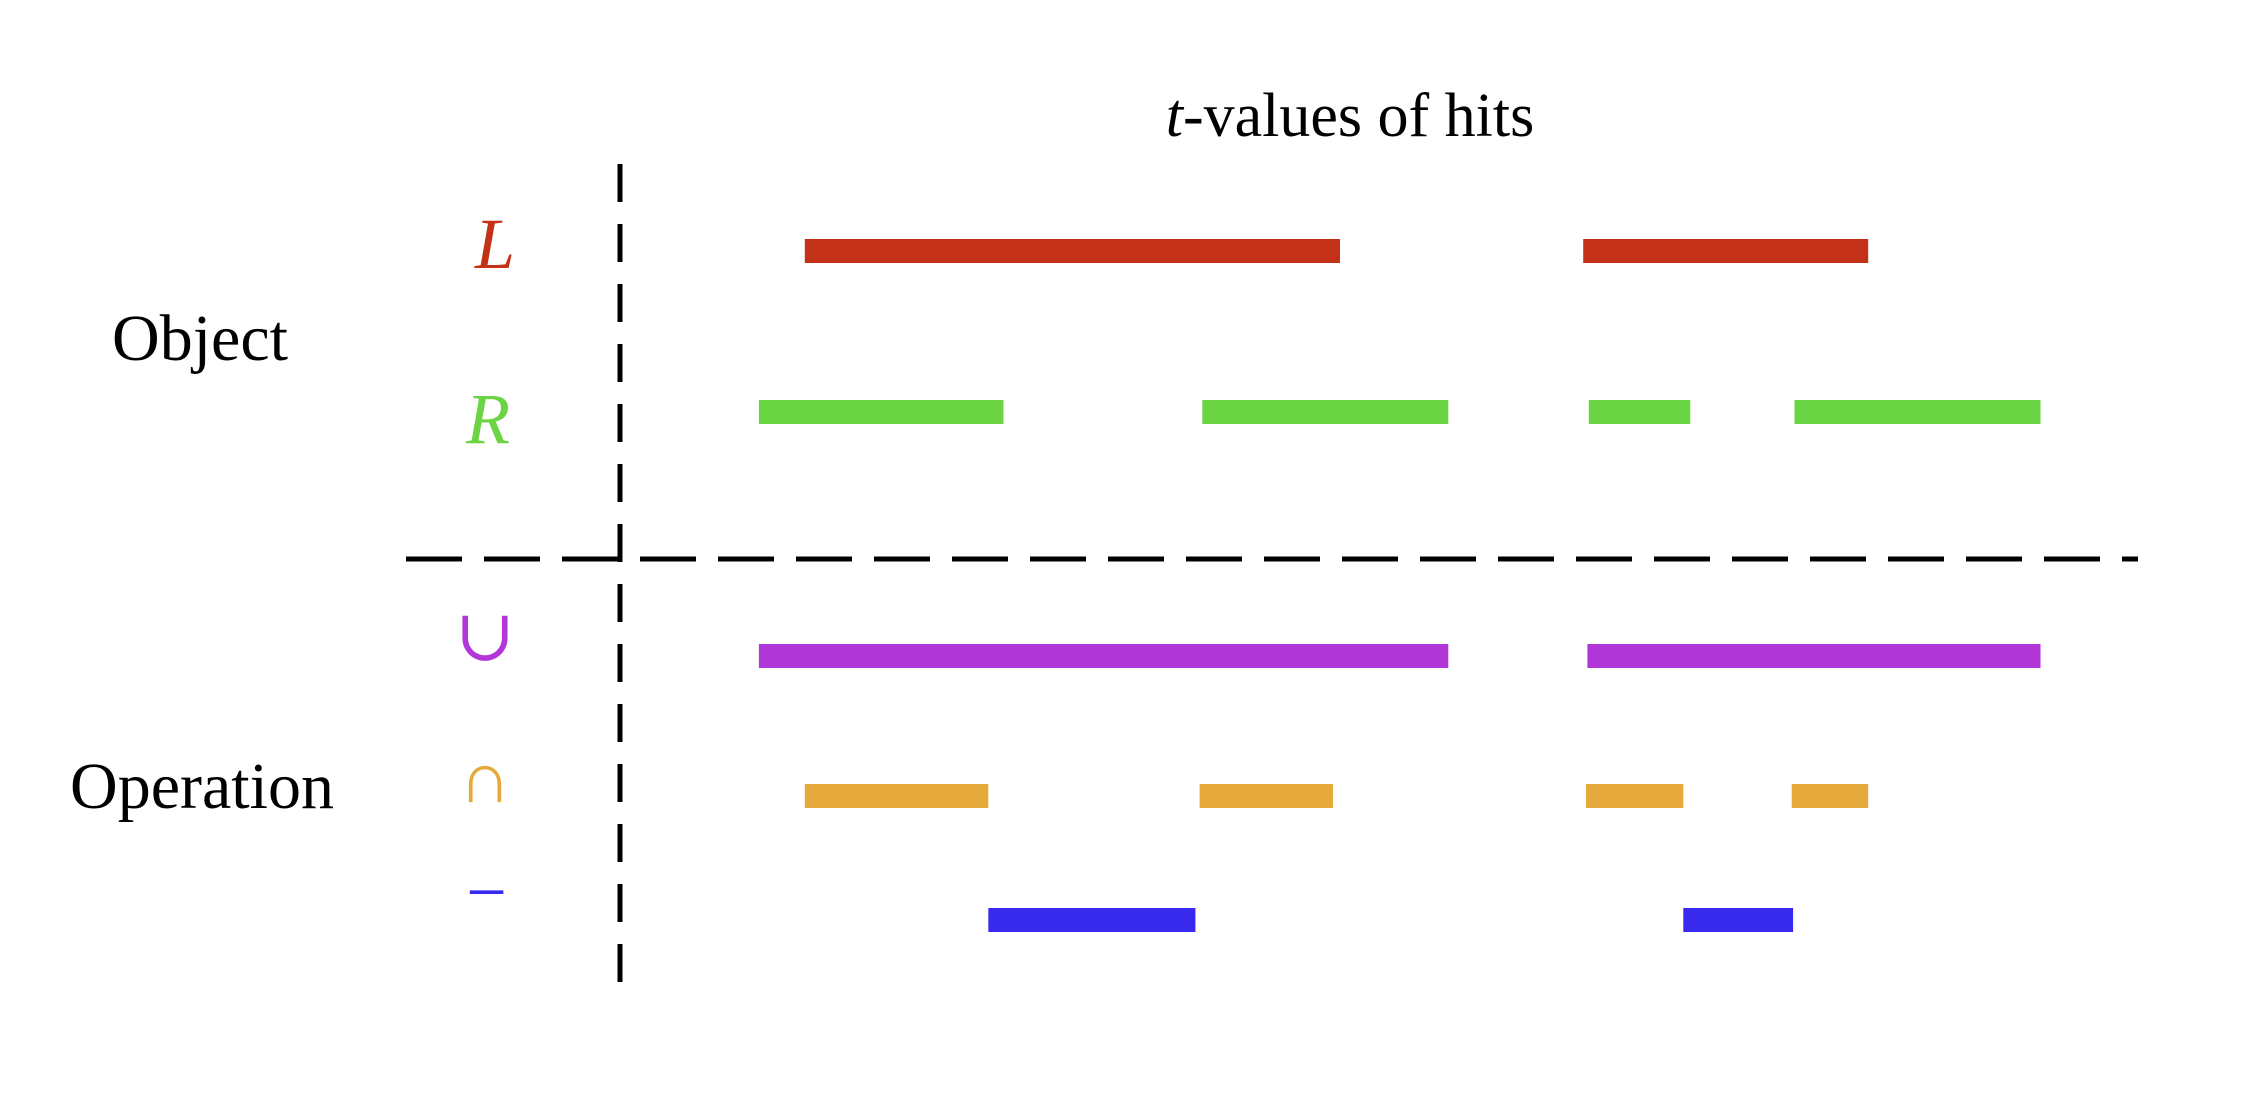 The height and width of the screenshot is (1100, 2247). I want to click on row-symbol-intersection: ∩, so click(485, 778).